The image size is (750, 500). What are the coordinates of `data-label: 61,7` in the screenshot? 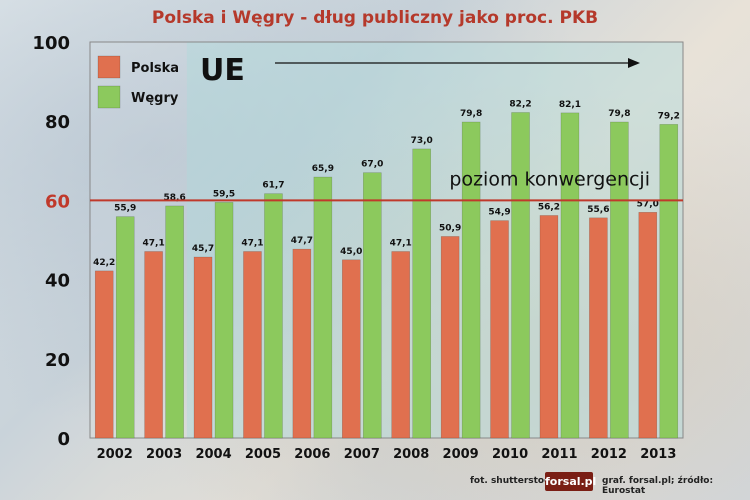 It's located at (273, 186).